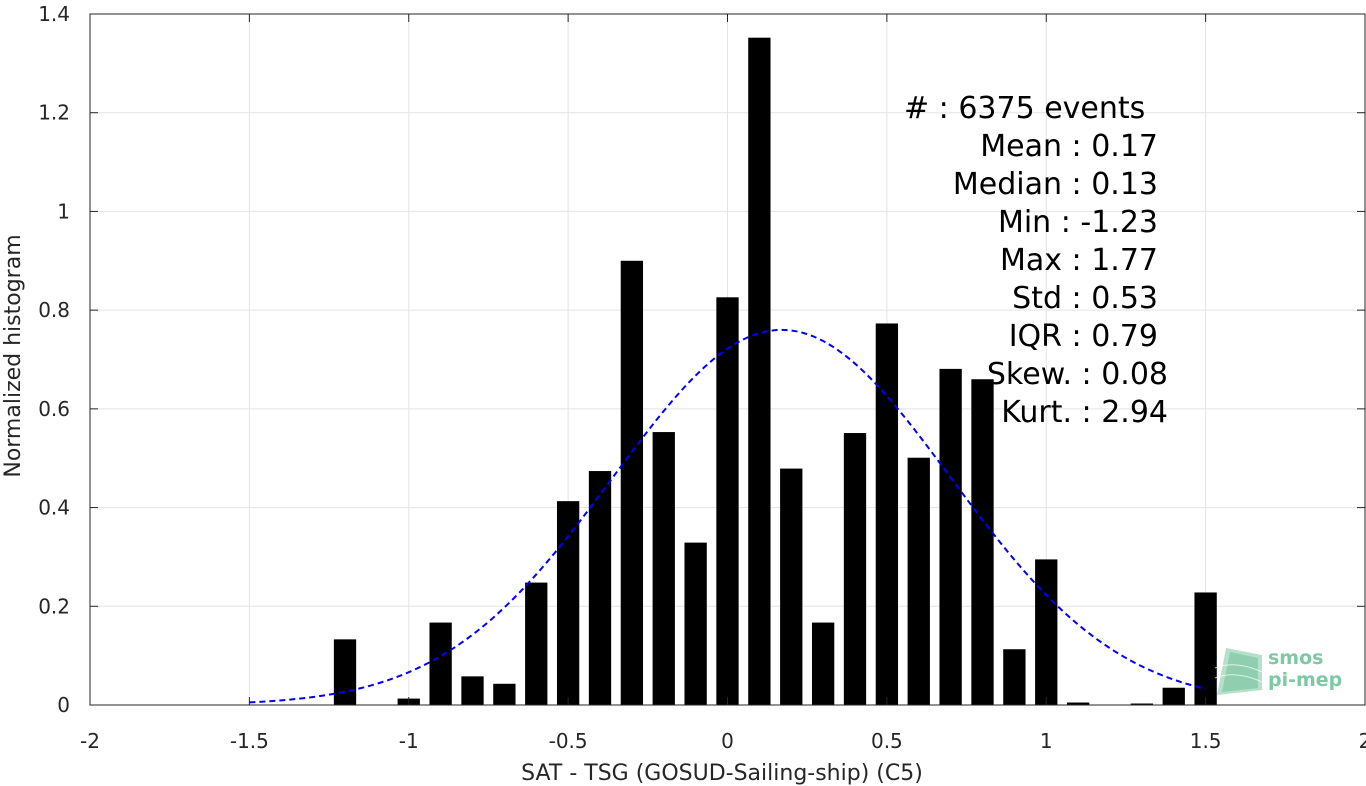  What do you see at coordinates (1079, 260) in the screenshot?
I see `stats-max: Max : 1.77` at bounding box center [1079, 260].